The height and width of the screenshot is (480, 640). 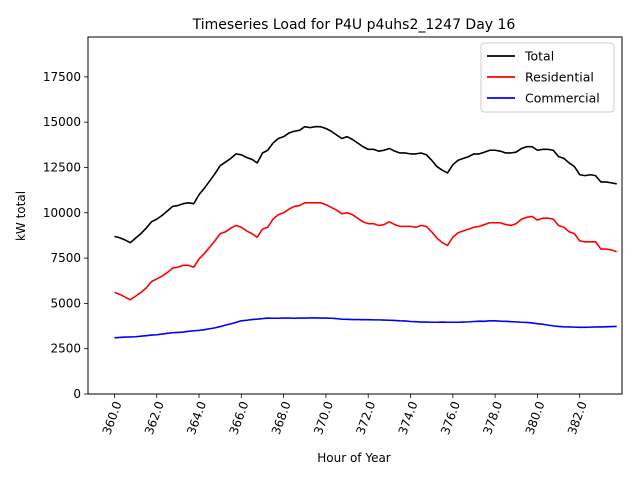 What do you see at coordinates (21, 216) in the screenshot?
I see `y-axis-title: kW total` at bounding box center [21, 216].